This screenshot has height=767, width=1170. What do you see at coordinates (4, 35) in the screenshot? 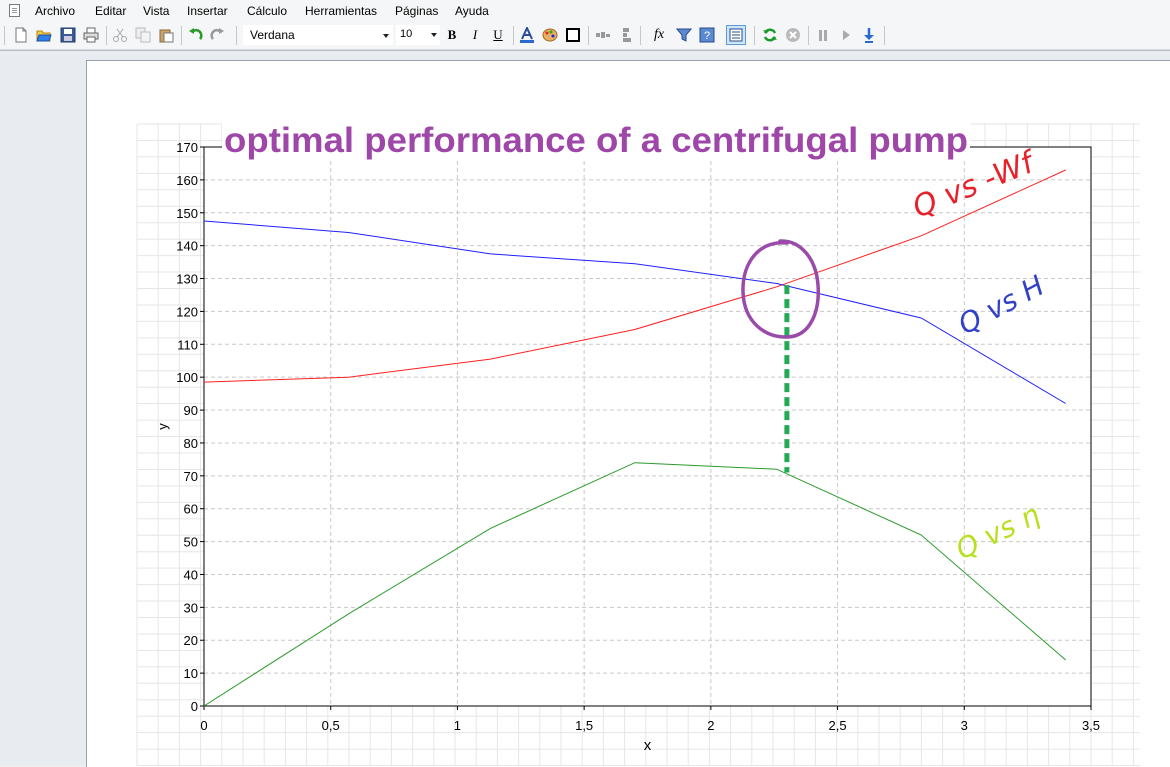
I see `toolbar-grip` at bounding box center [4, 35].